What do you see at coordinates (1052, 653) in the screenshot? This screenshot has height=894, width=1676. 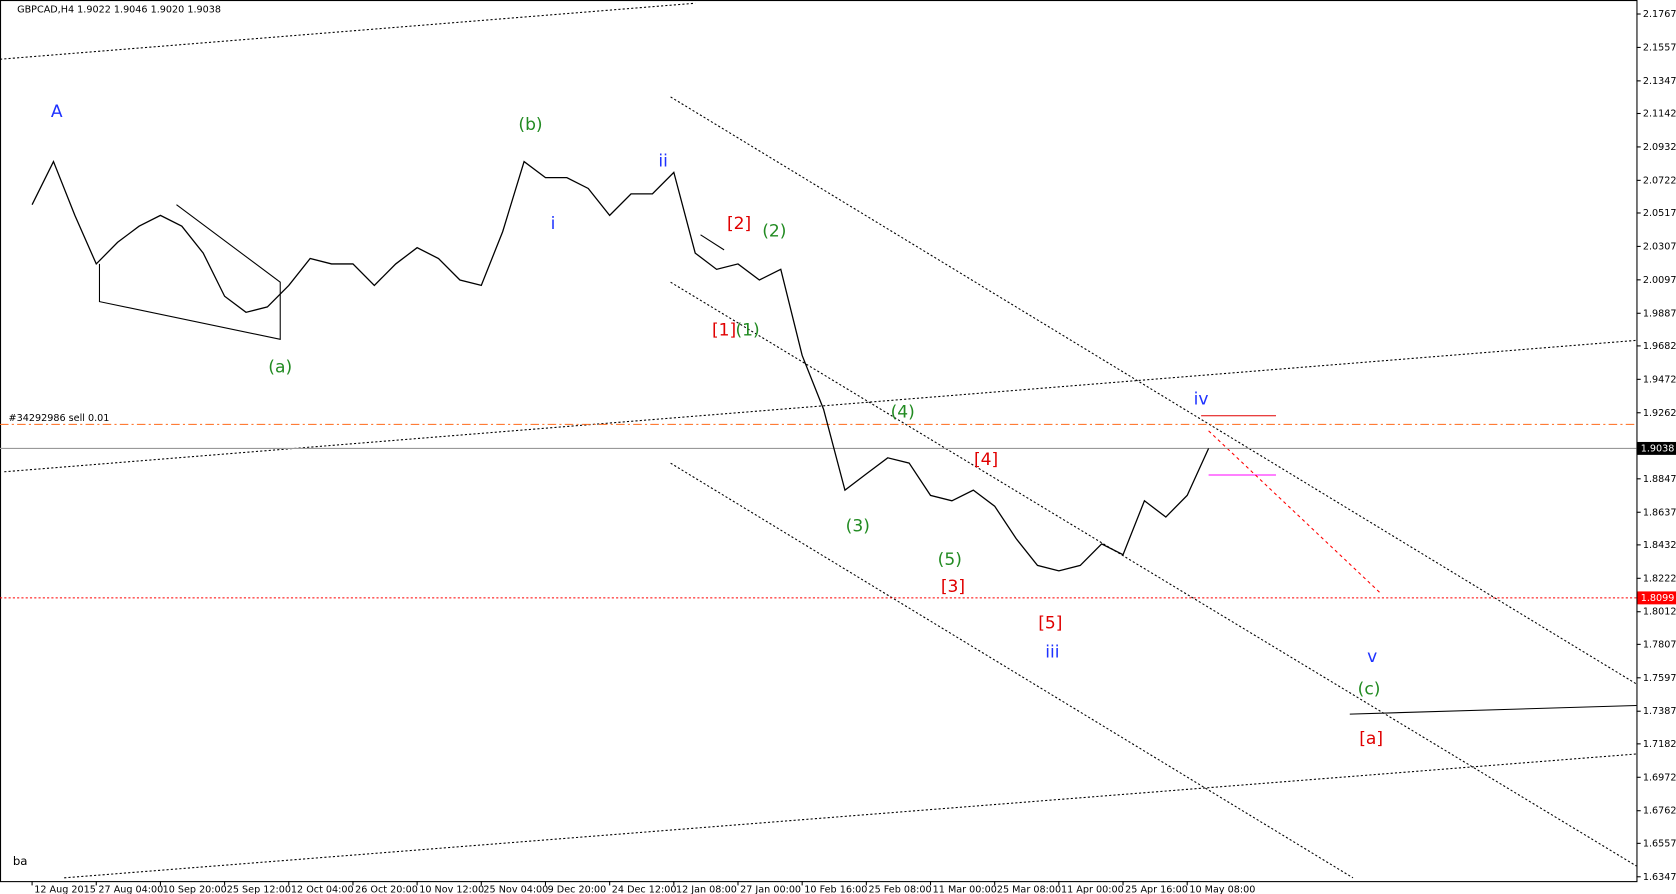 I see `wave-label: iii` at bounding box center [1052, 653].